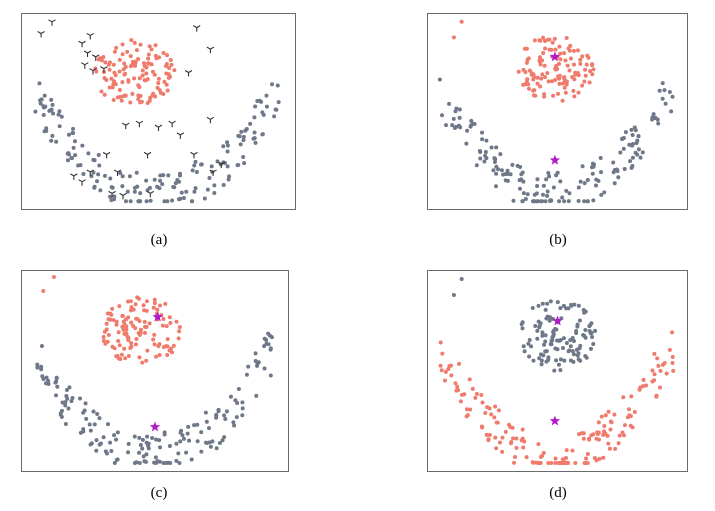 This screenshot has height=511, width=715. What do you see at coordinates (155, 371) in the screenshot?
I see `scatter-panel-c` at bounding box center [155, 371].